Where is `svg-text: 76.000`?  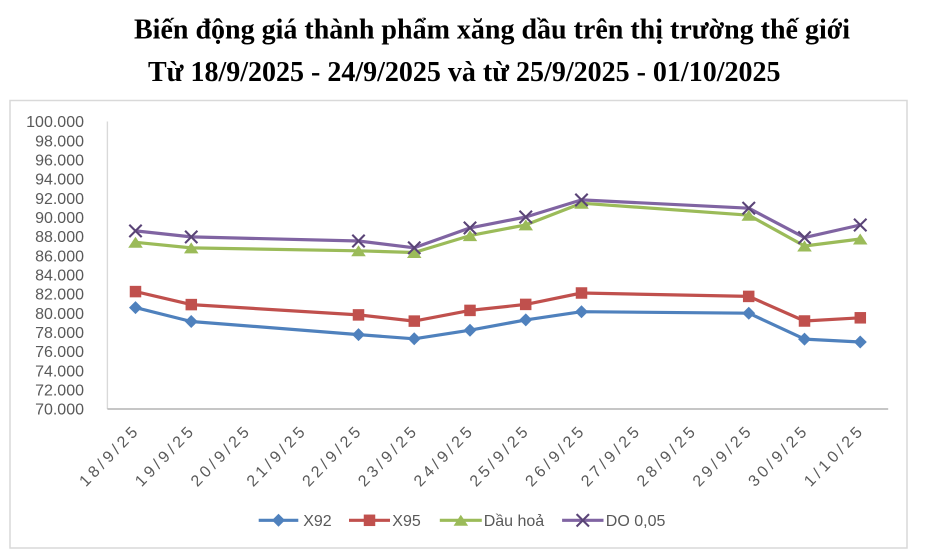 svg-text: 76.000 is located at coordinates (59, 352).